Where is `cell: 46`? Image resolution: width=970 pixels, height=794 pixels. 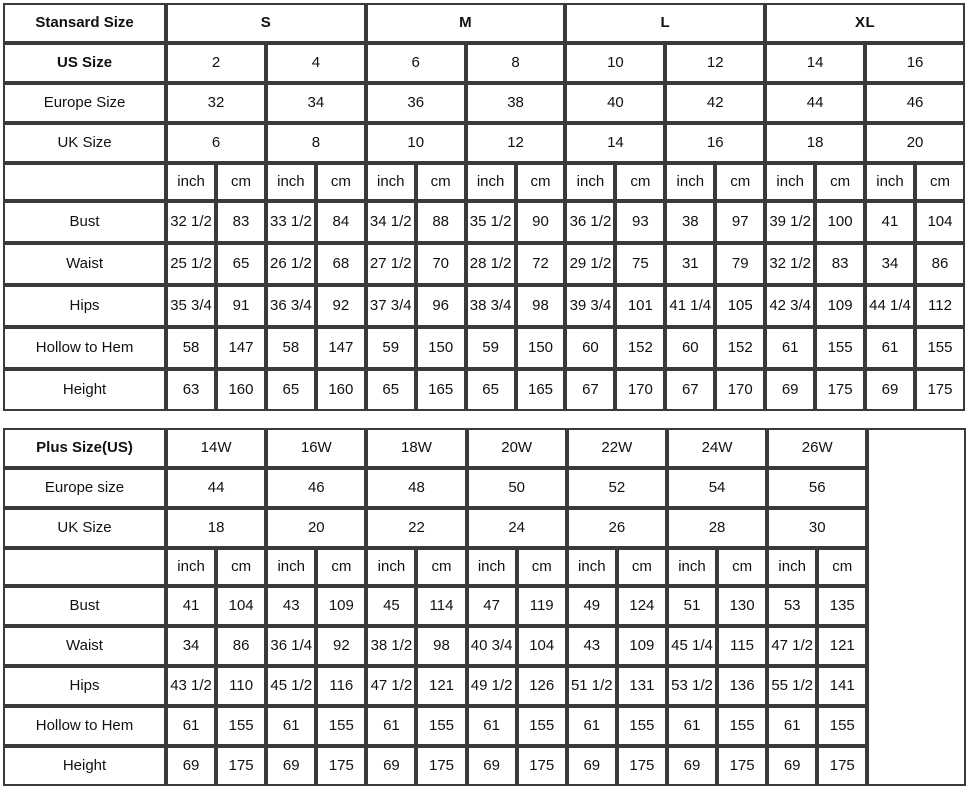
cell: 46 is located at coordinates (316, 488).